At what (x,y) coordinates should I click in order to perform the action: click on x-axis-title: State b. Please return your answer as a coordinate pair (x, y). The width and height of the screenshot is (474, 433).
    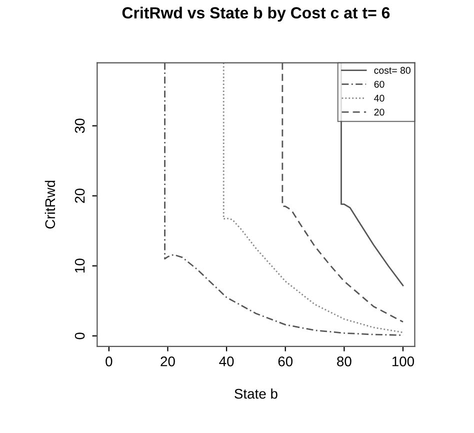
    Looking at the image, I should click on (256, 393).